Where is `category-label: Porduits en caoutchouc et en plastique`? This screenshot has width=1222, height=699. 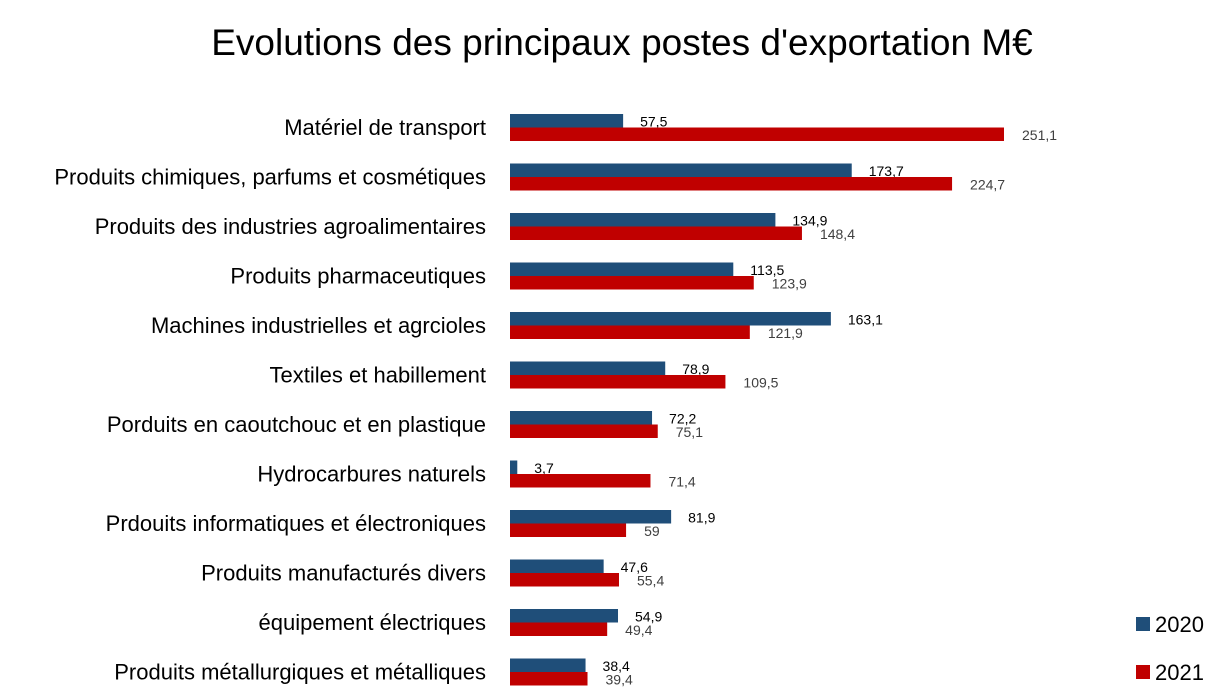
category-label: Porduits en caoutchouc et en plastique is located at coordinates (296, 424).